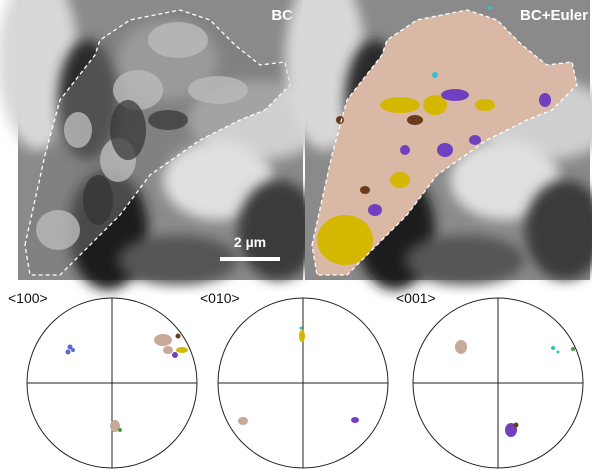 The height and width of the screenshot is (471, 592). I want to click on pole-figure: <010>, so click(294, 379).